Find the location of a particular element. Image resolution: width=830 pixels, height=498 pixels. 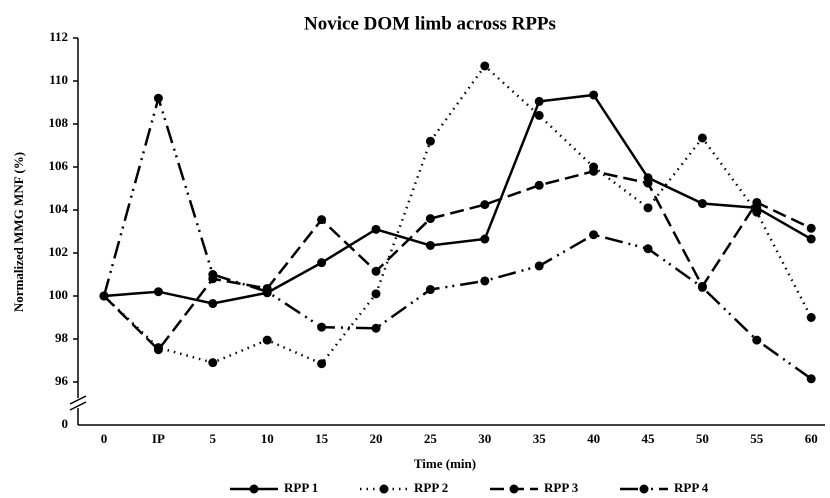

legend-label: RPP 3 is located at coordinates (561, 487).